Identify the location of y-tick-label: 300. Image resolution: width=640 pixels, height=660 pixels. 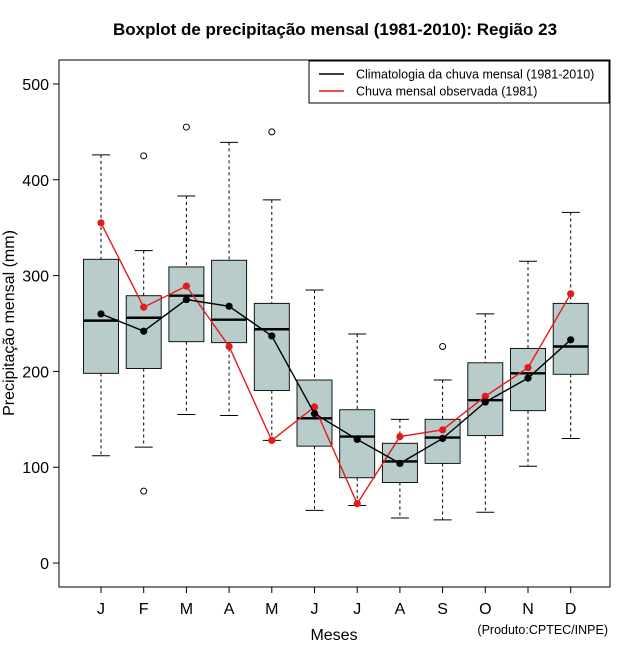
(35, 277).